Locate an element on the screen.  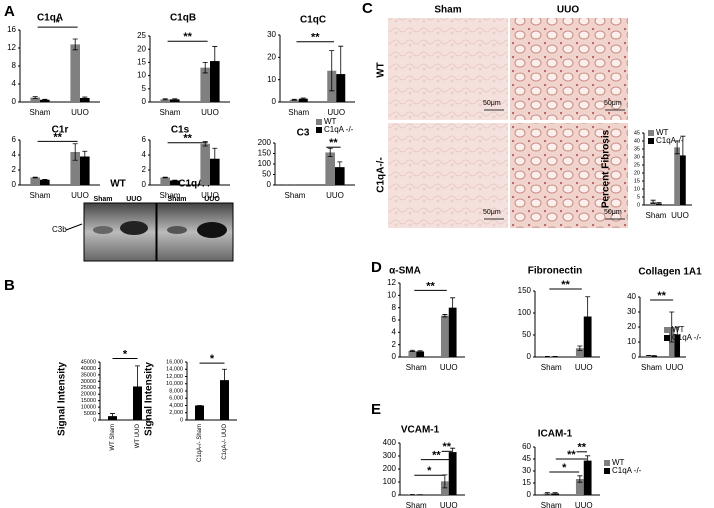
band-arrow is located at coordinates (74, 227).